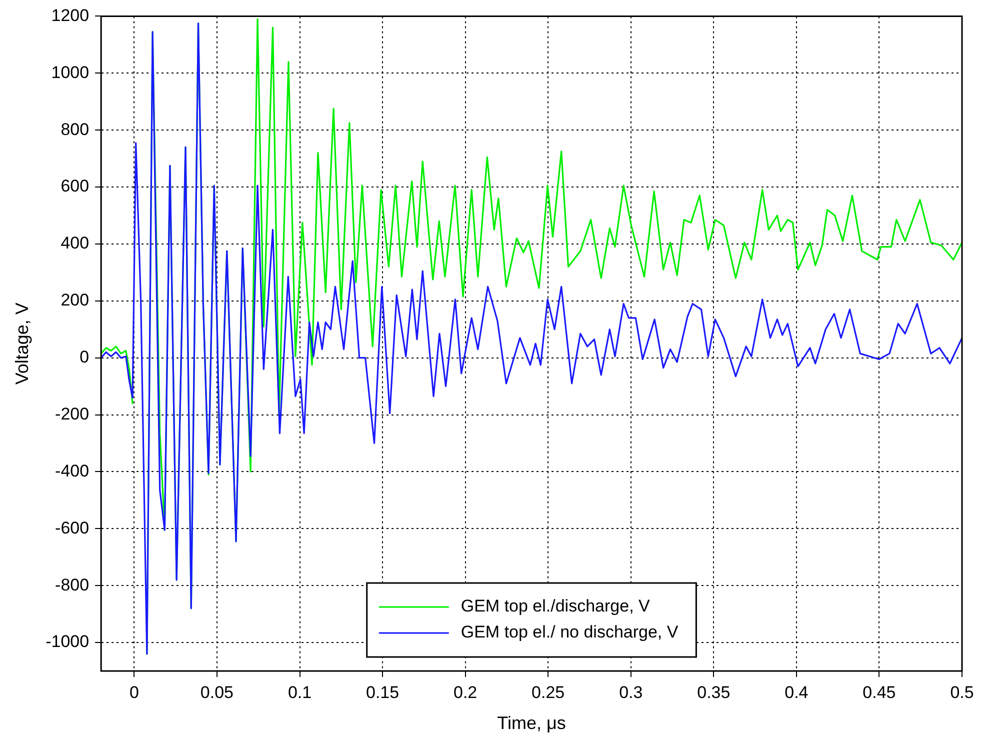  I want to click on y-tick-label: 600, so click(75, 186).